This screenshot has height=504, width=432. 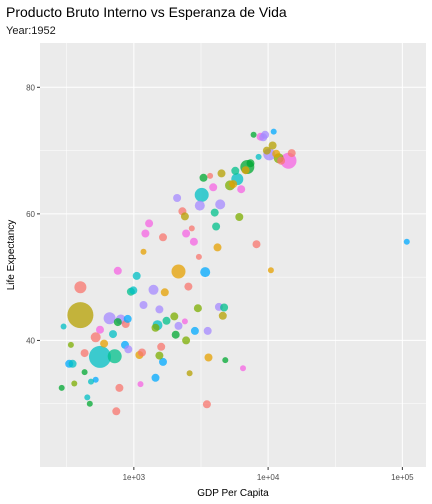 I want to click on x-axis-ticks: 1e+03 1e+04 1e+05, so click(x=268, y=474).